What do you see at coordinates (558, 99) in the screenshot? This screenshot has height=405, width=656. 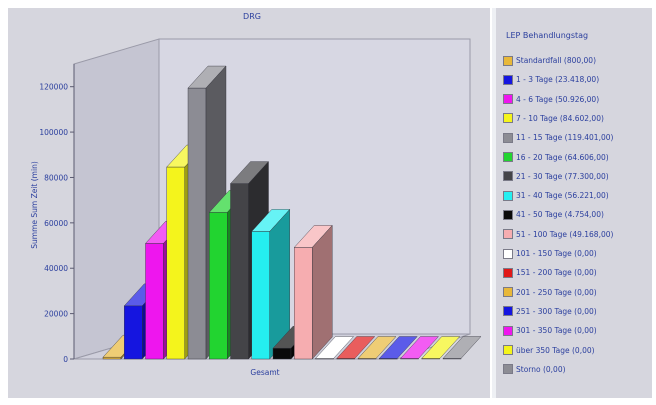 I see `legend-label: 4 - 6 Tage (50.926,00)` at bounding box center [558, 99].